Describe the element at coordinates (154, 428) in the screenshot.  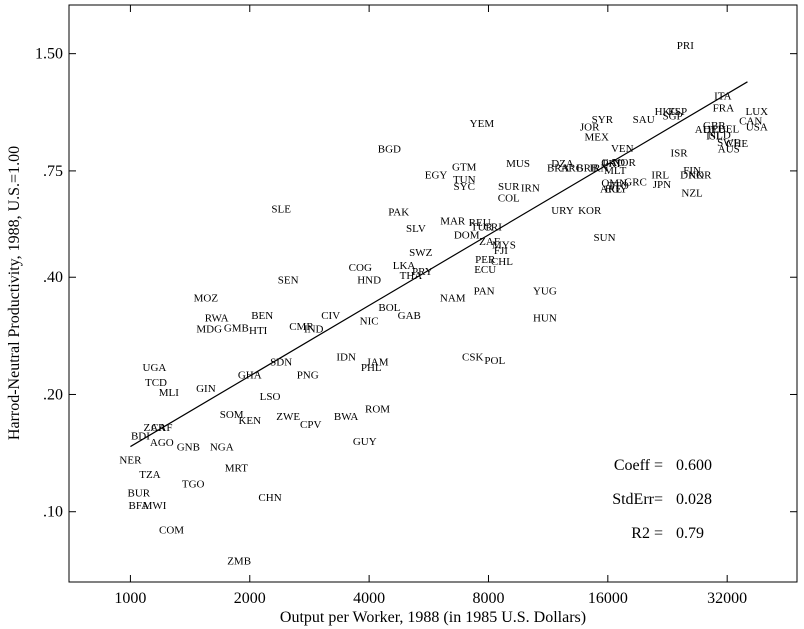
I see `data-point-zar: ZAR` at that location.